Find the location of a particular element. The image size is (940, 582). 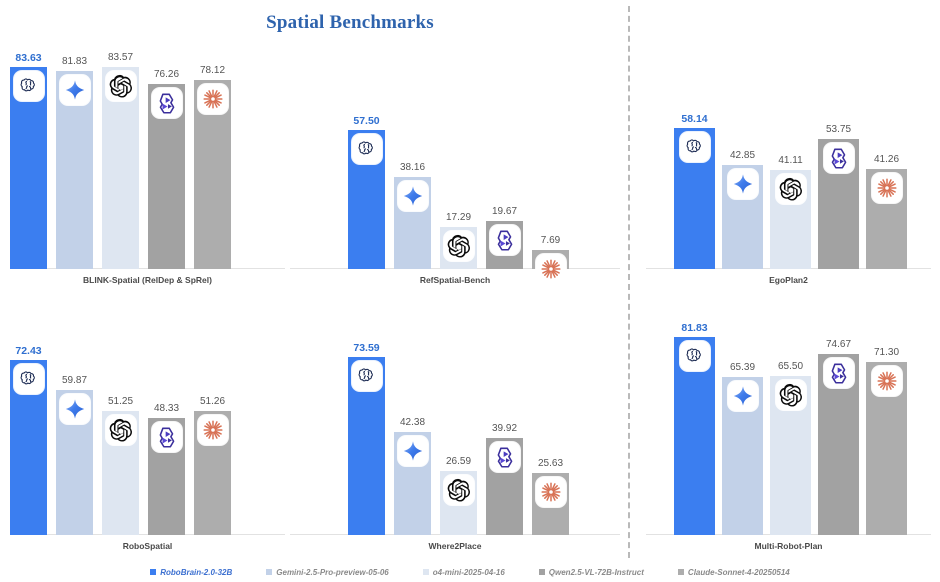

bar-4: 48.33 is located at coordinates (166, 469).